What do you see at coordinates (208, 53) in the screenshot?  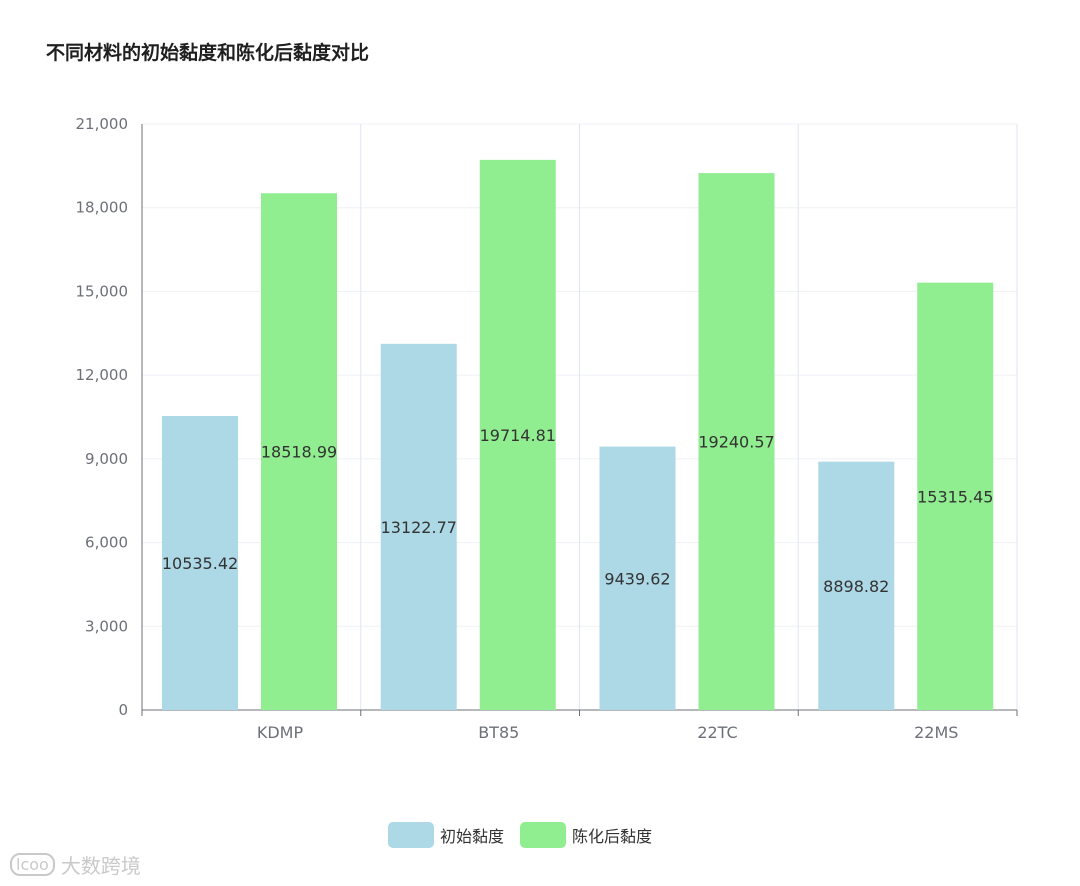 I see `chart-title: 不同材料的初始黏度和陈化后黏度对比` at bounding box center [208, 53].